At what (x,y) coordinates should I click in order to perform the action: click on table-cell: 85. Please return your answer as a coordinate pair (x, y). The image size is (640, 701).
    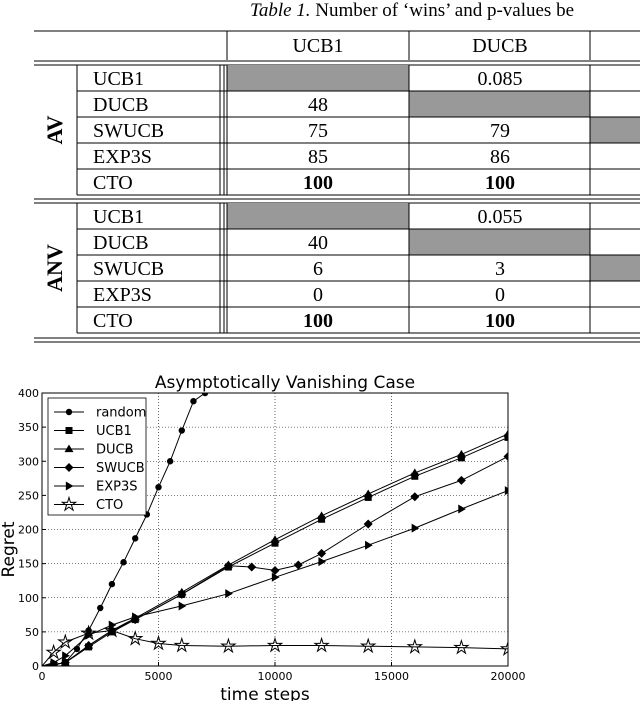
    Looking at the image, I should click on (318, 157).